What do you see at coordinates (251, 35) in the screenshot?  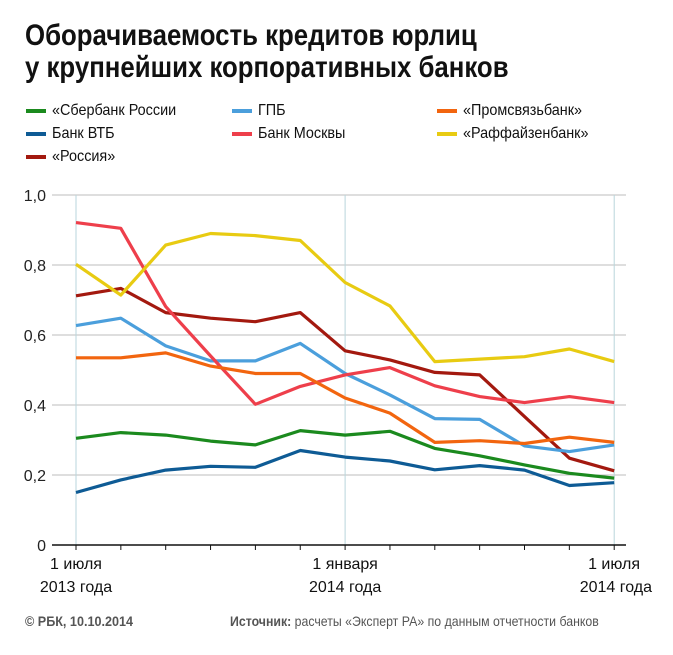 I see `chart-title-line-1: Оборачиваемость кредитов юрлиц` at bounding box center [251, 35].